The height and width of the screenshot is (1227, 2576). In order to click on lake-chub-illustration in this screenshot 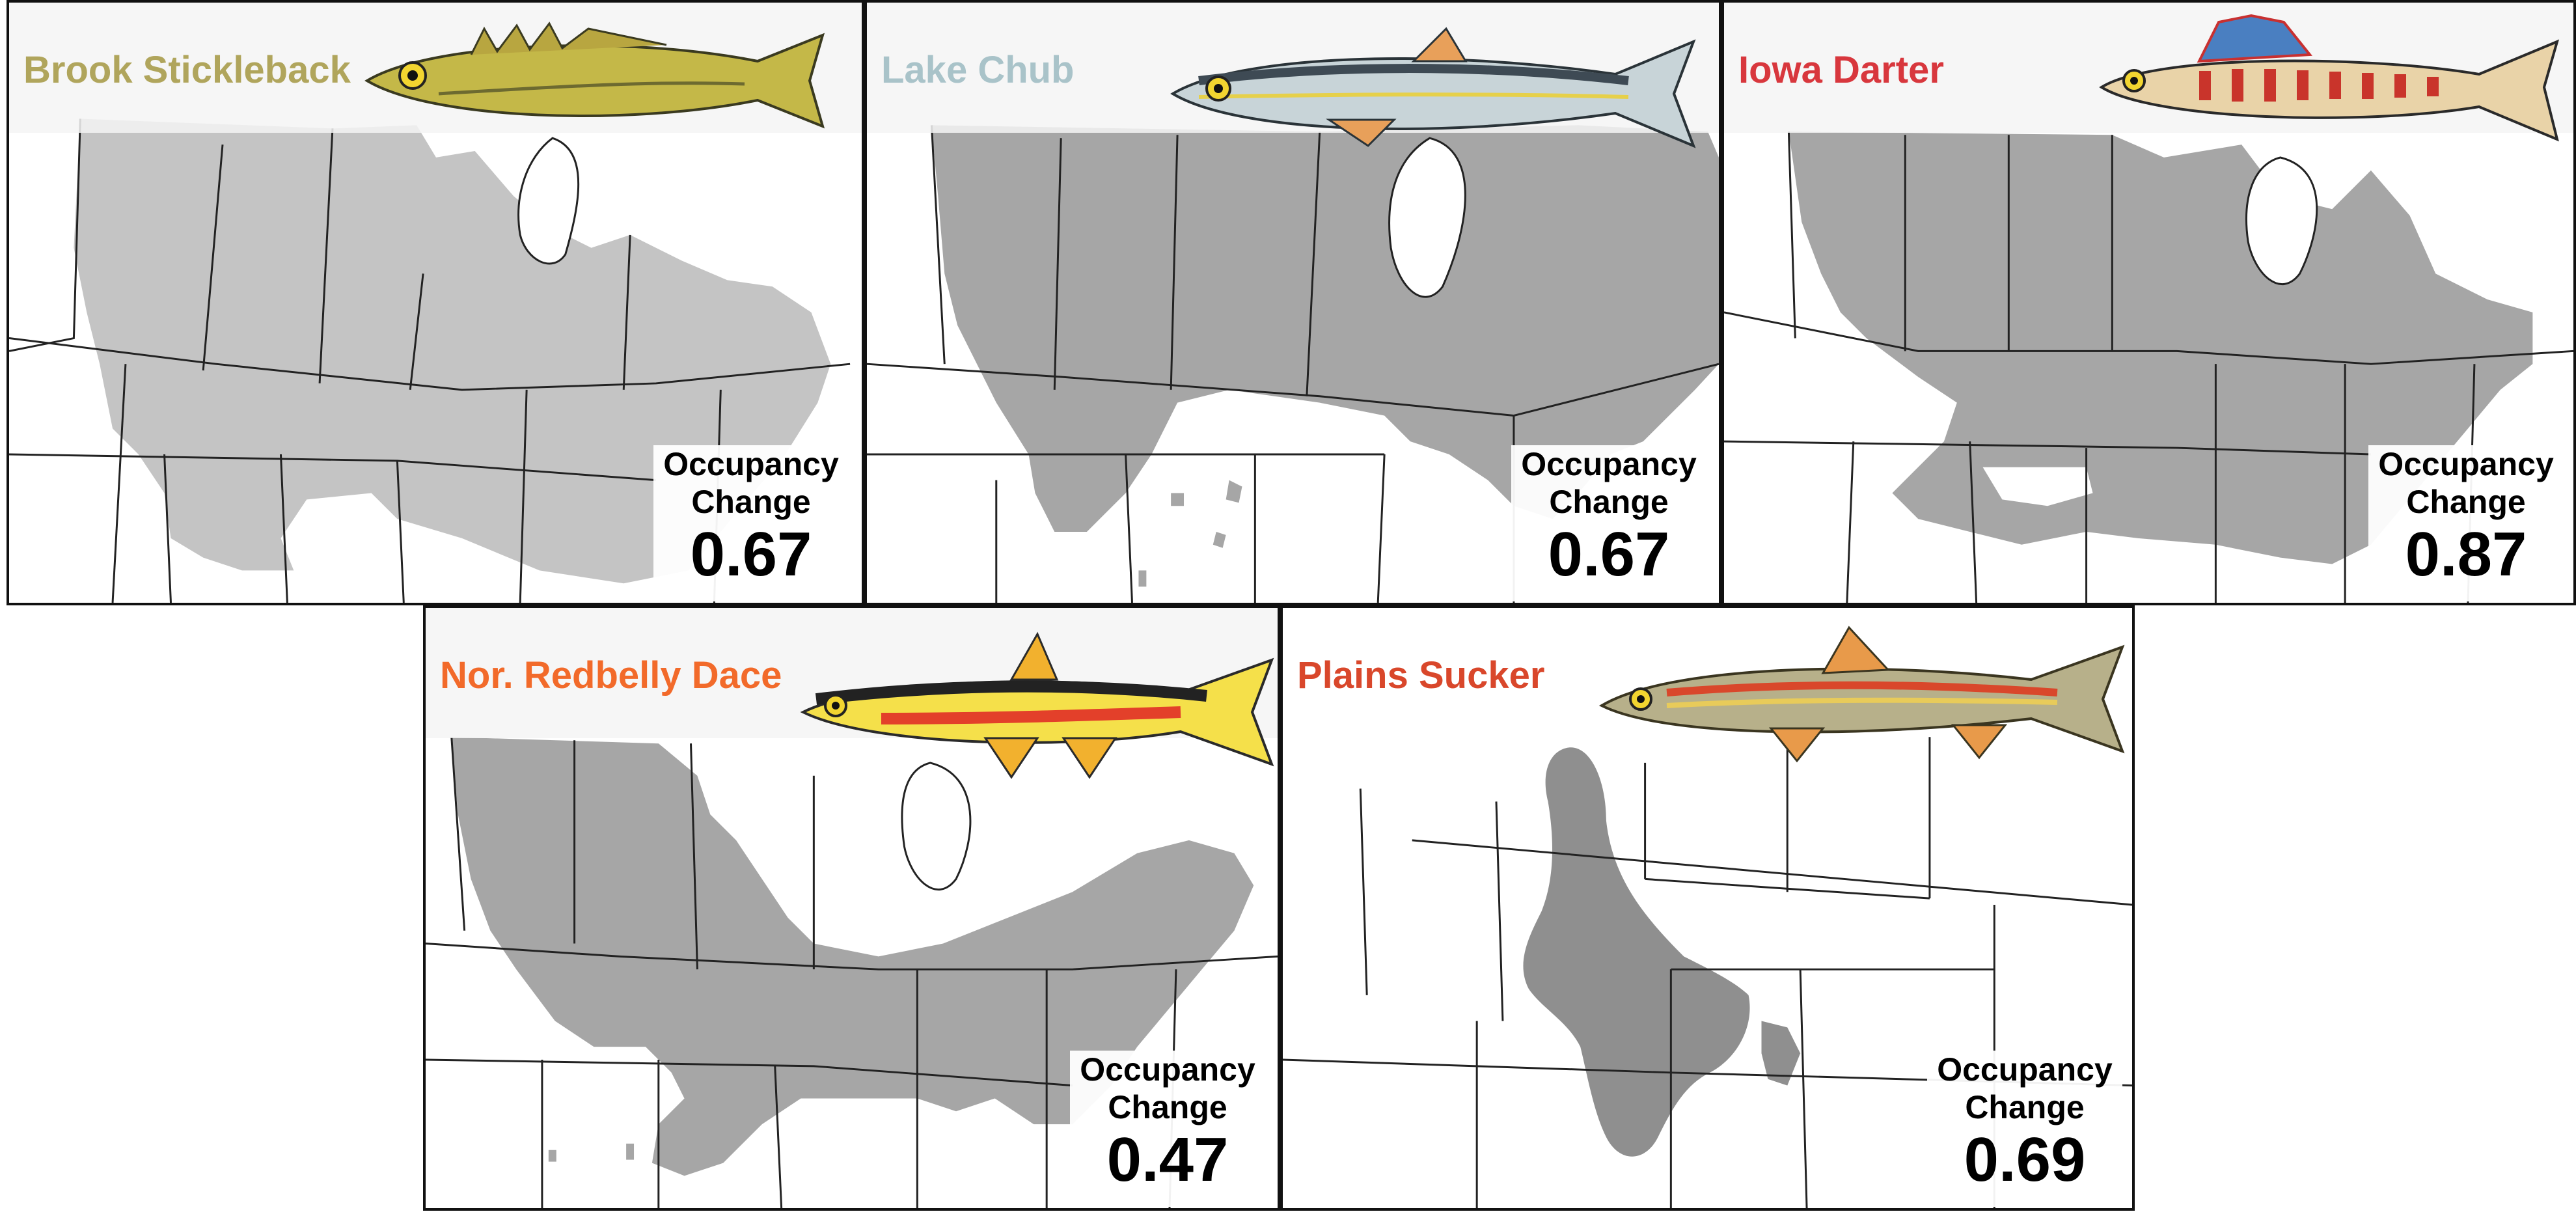, I will do `click(1433, 87)`.